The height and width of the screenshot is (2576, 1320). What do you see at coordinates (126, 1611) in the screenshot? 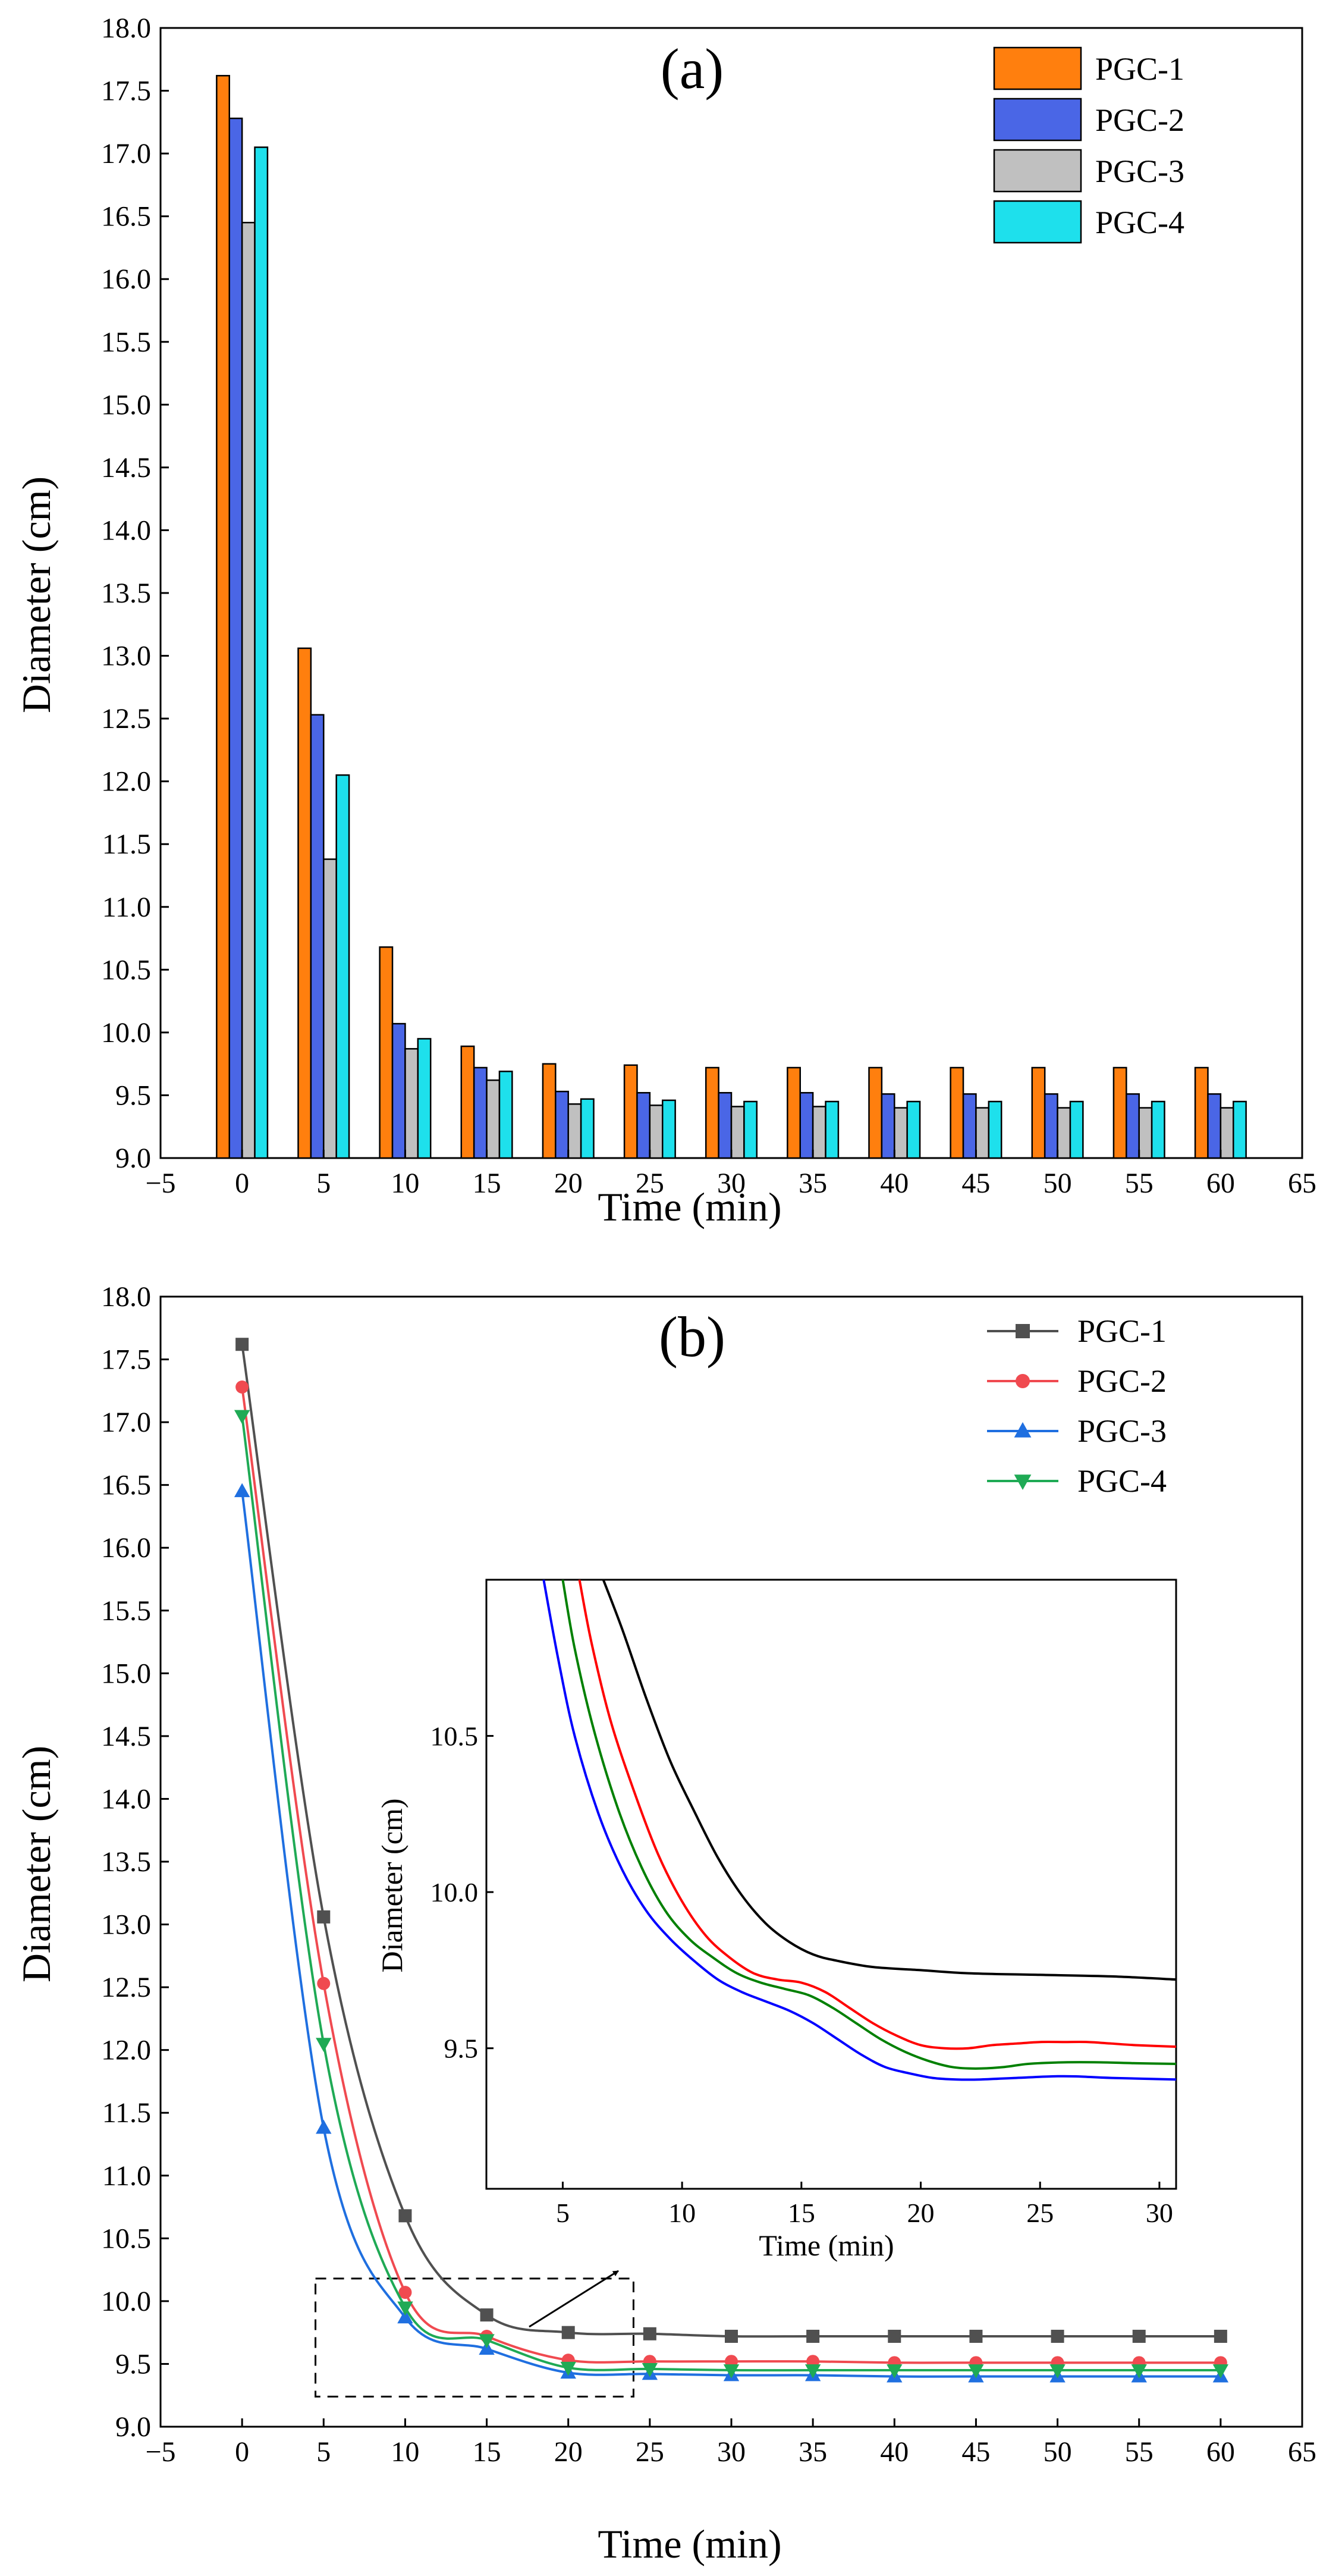
I see `b-y-tick-label: 15.5` at bounding box center [126, 1611].